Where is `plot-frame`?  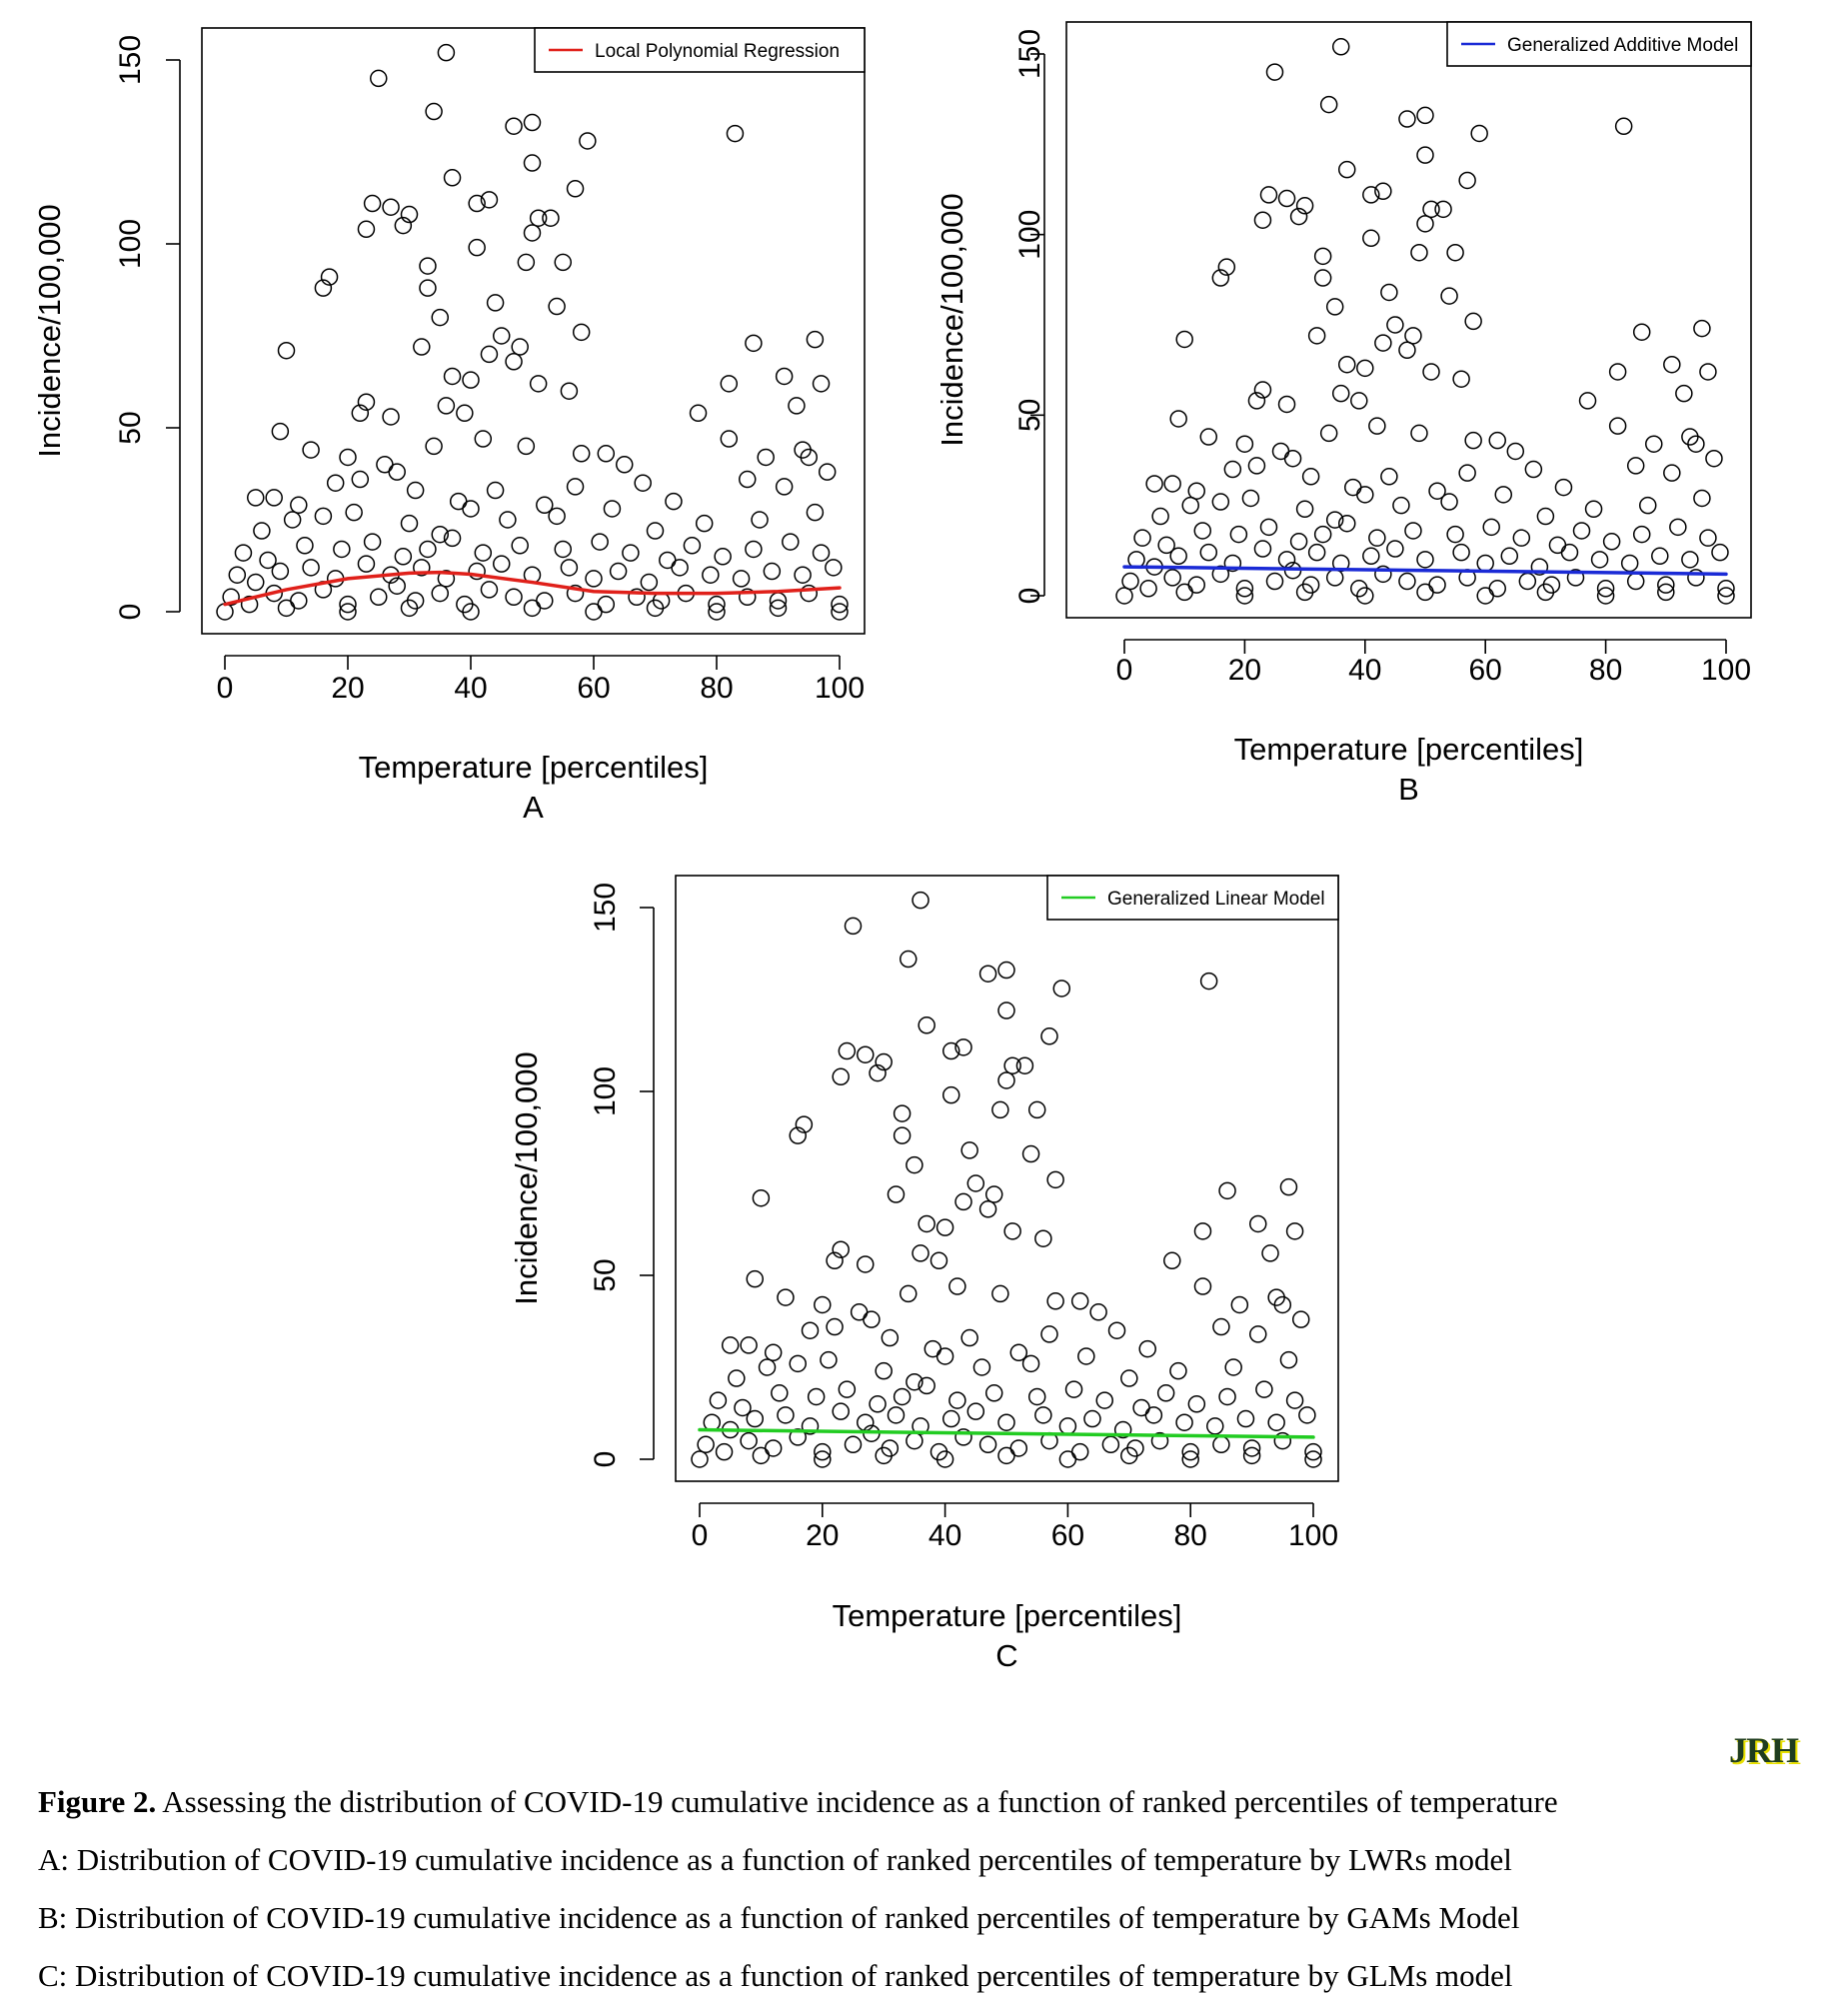 plot-frame is located at coordinates (1007, 1179).